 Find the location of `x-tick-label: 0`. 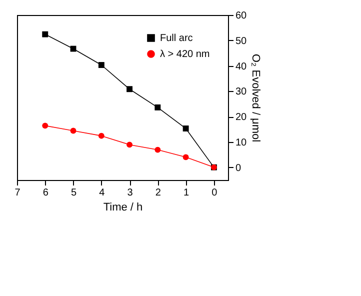

x-tick-label: 0 is located at coordinates (215, 193).